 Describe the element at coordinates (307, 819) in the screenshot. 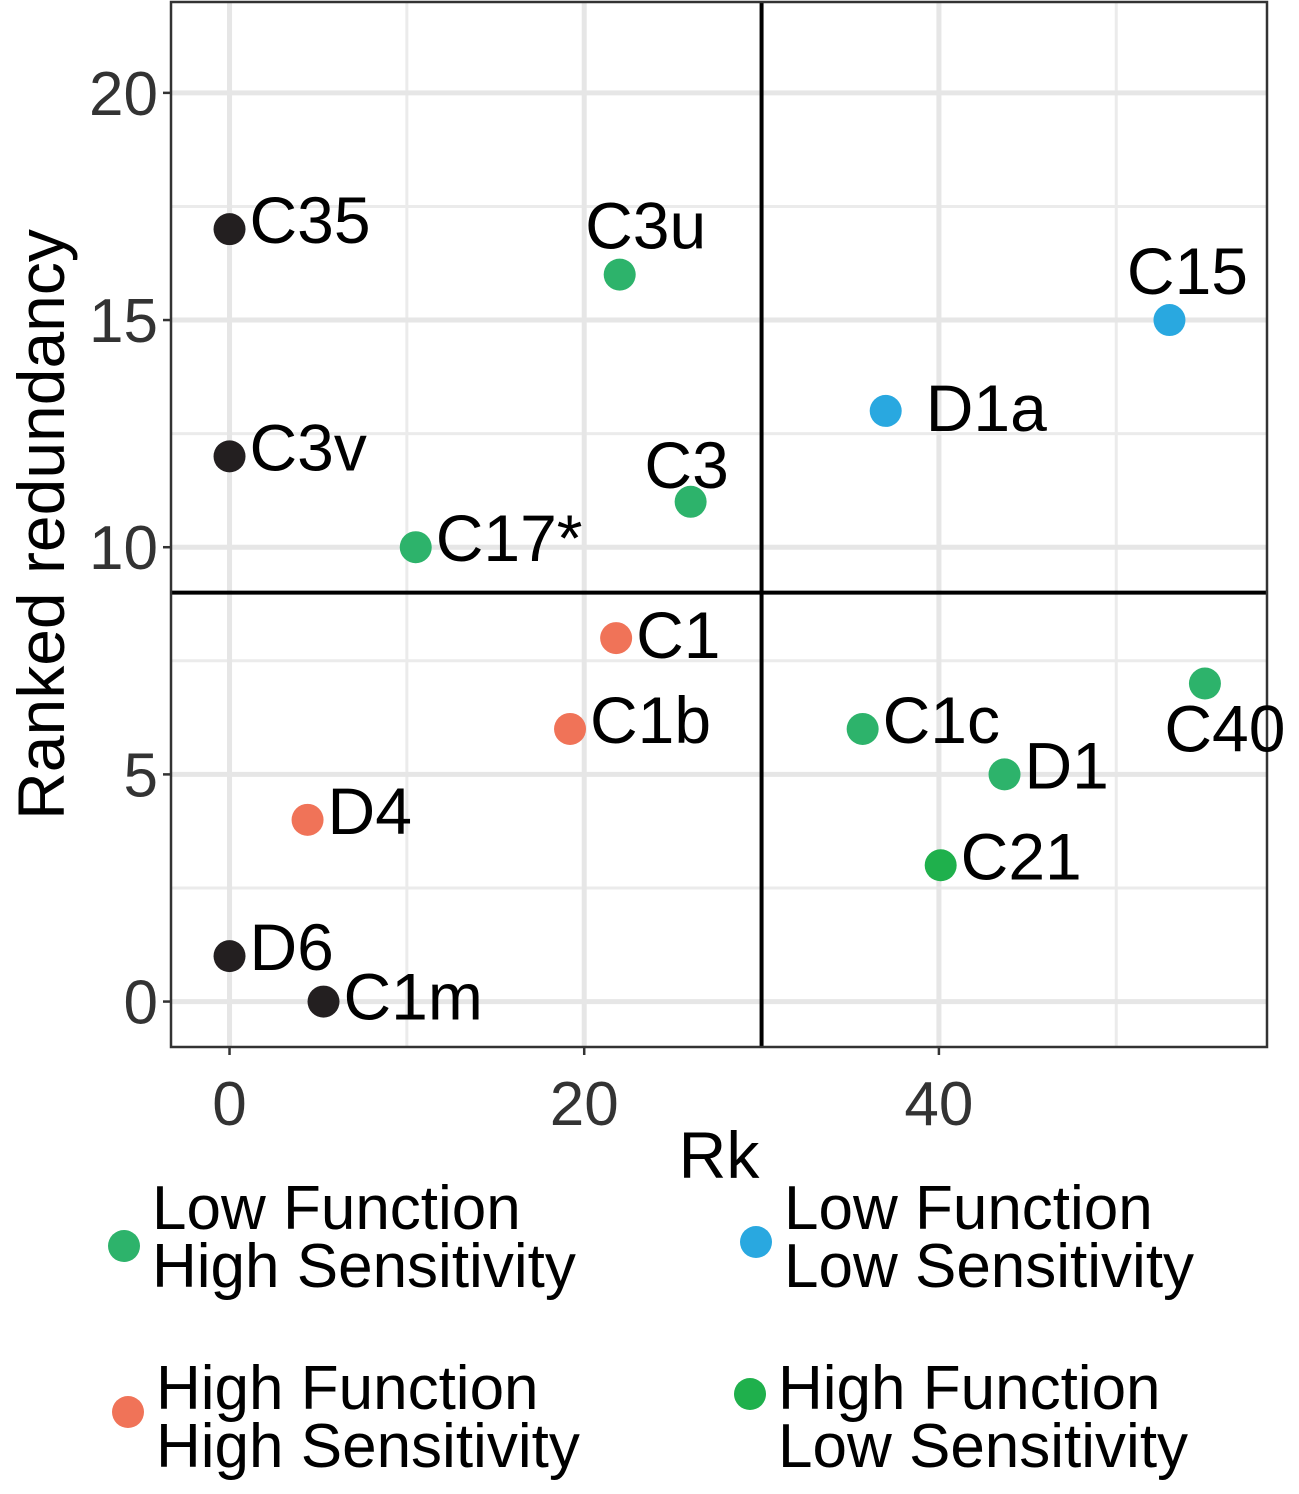

I see `point-d4` at that location.